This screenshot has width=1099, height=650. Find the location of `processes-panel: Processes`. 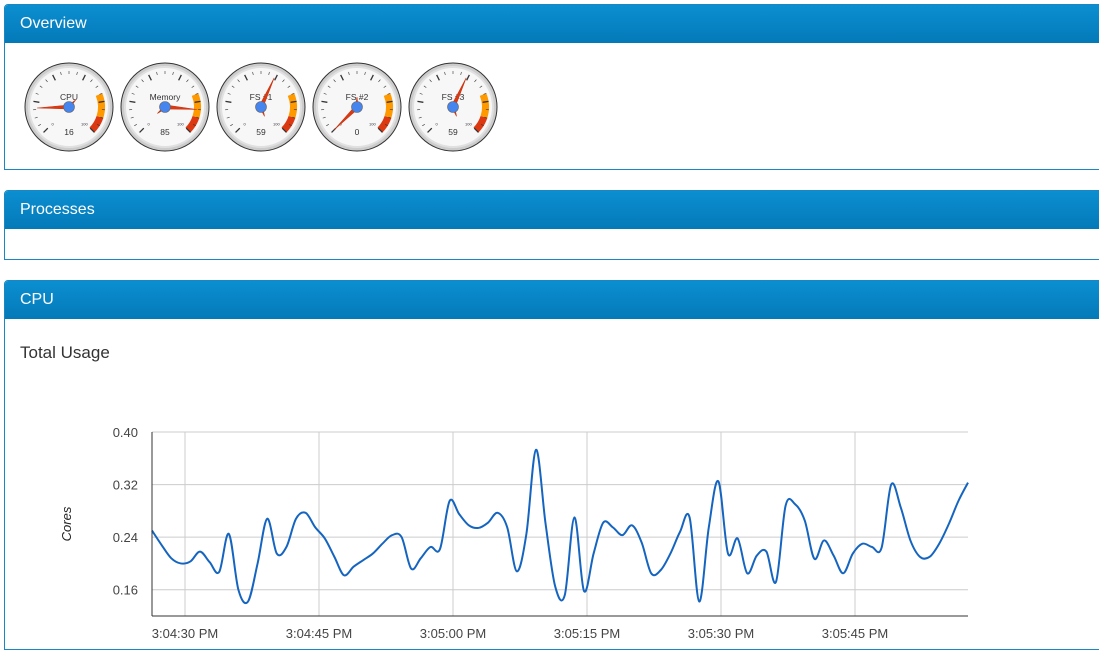

processes-panel: Processes is located at coordinates (551, 225).